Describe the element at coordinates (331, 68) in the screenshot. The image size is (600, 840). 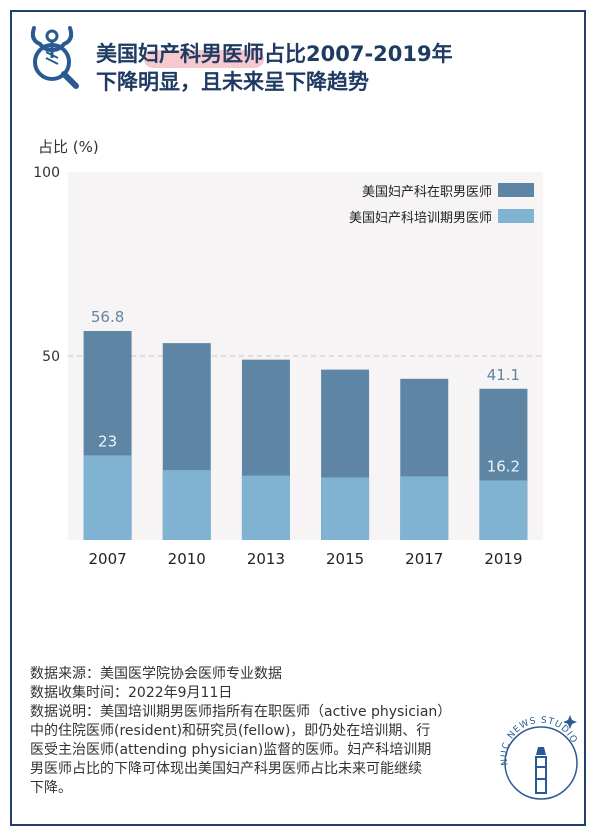
I see `chart-title: 美国妇产科男医师占比2007-2019年 下降明显，且未来呈下降趋势` at that location.